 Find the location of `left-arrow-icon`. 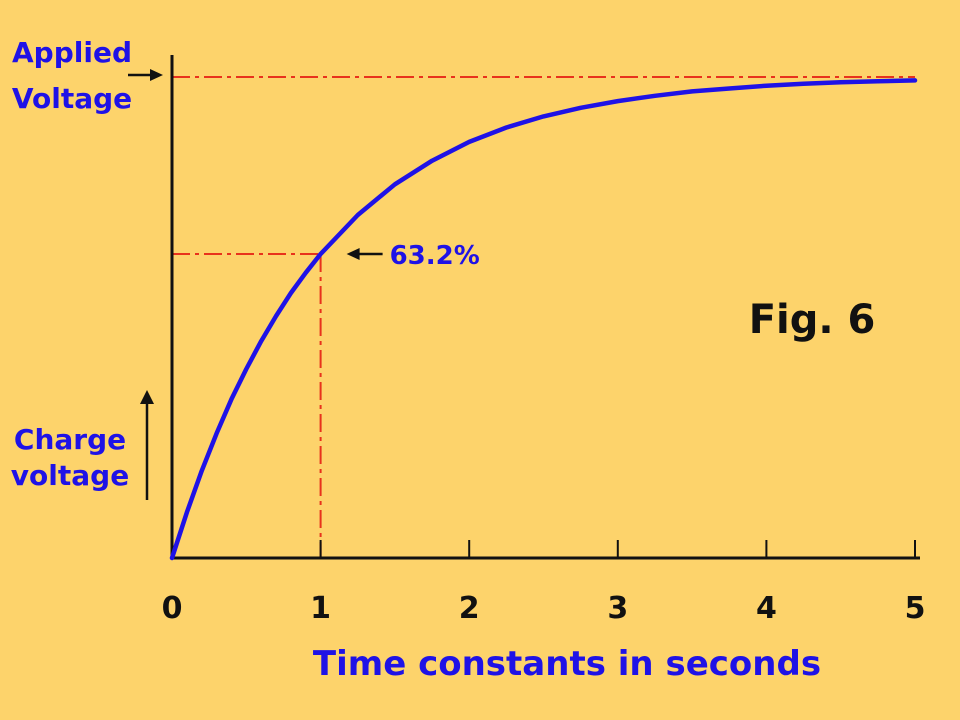

left-arrow-icon is located at coordinates (353, 254).